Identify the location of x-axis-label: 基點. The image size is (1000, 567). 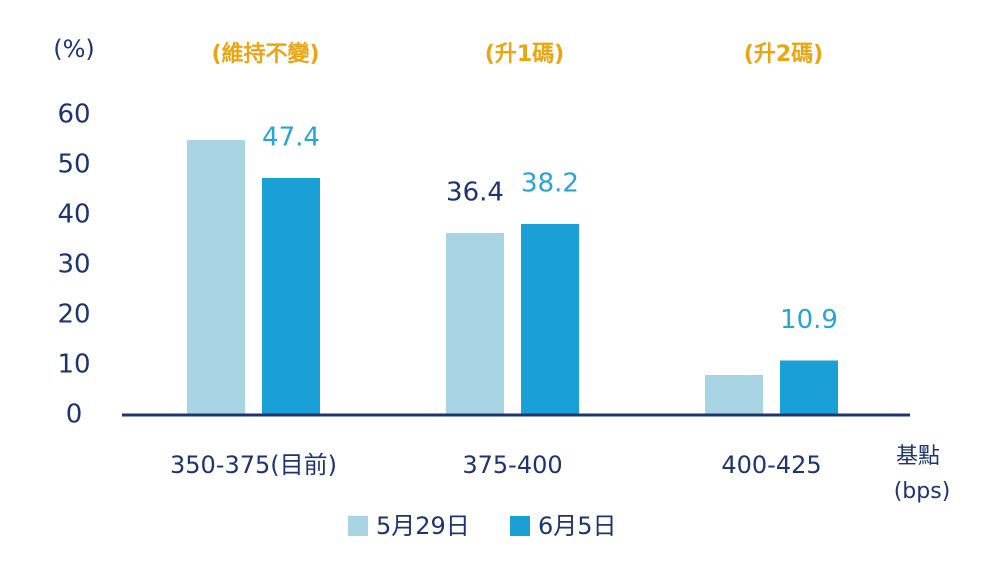
(918, 456).